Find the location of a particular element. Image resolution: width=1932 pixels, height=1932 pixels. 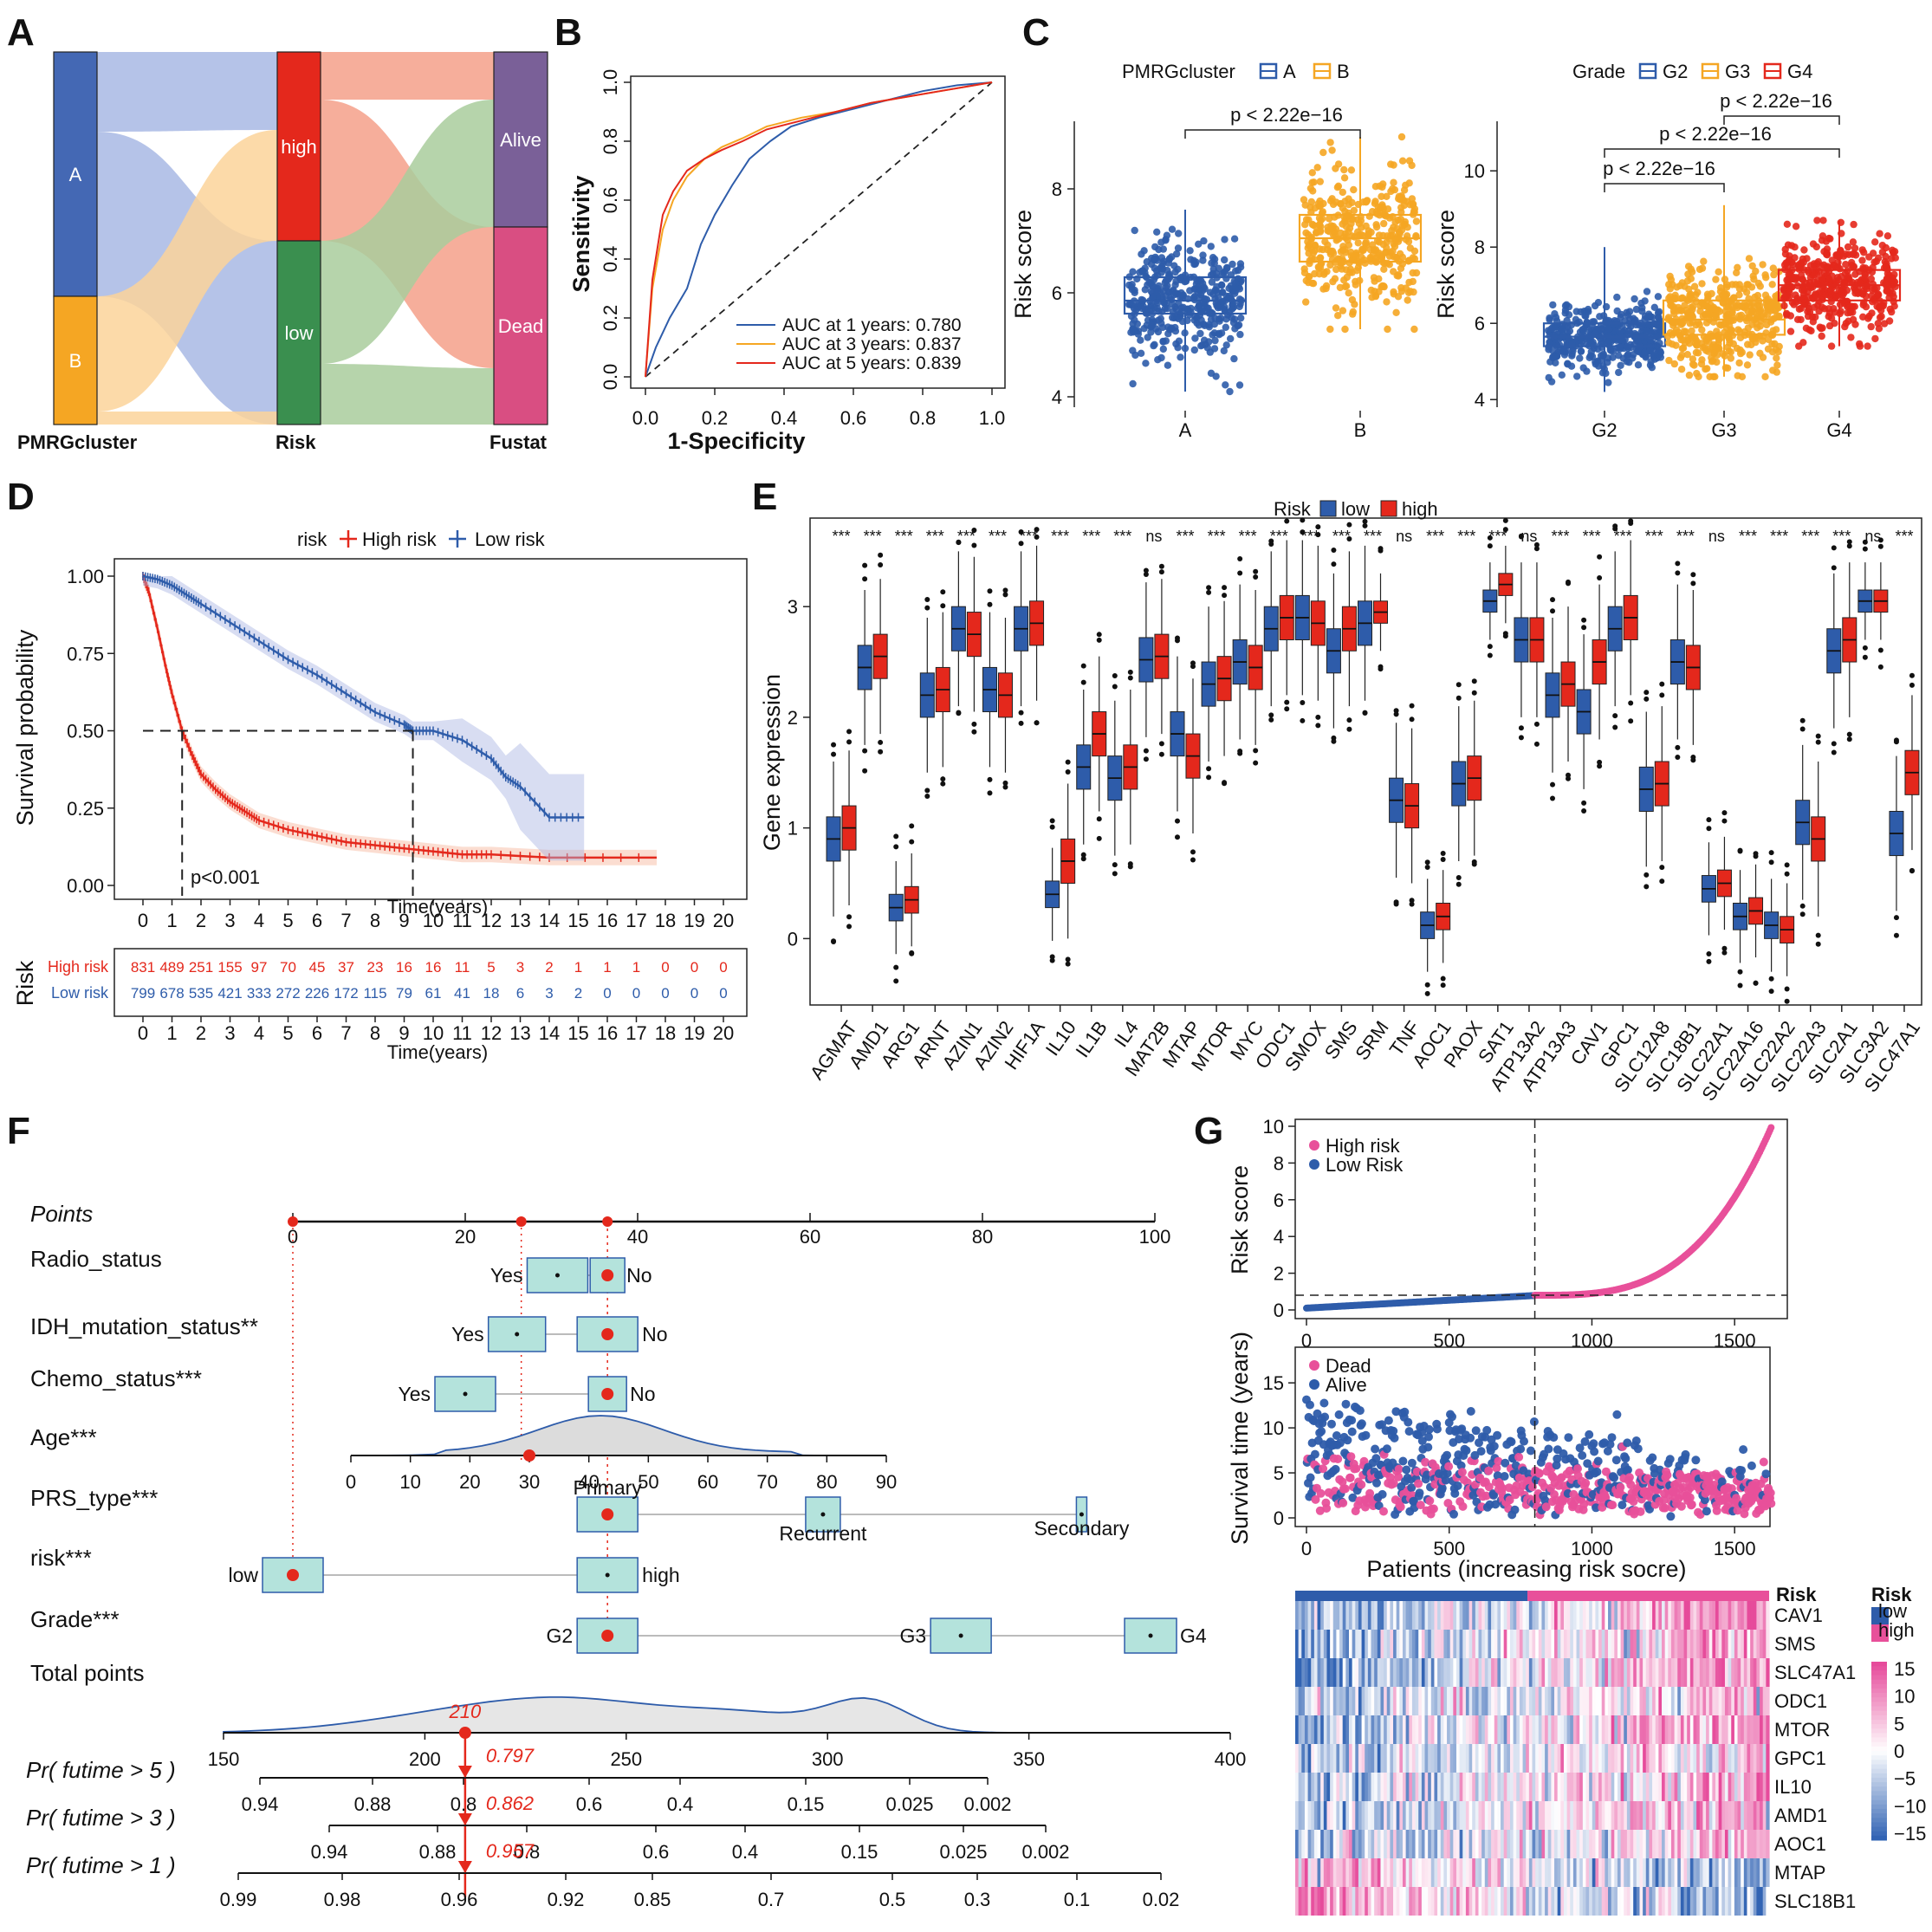

expr-gene-label: SRM is located at coordinates (1372, 1040).